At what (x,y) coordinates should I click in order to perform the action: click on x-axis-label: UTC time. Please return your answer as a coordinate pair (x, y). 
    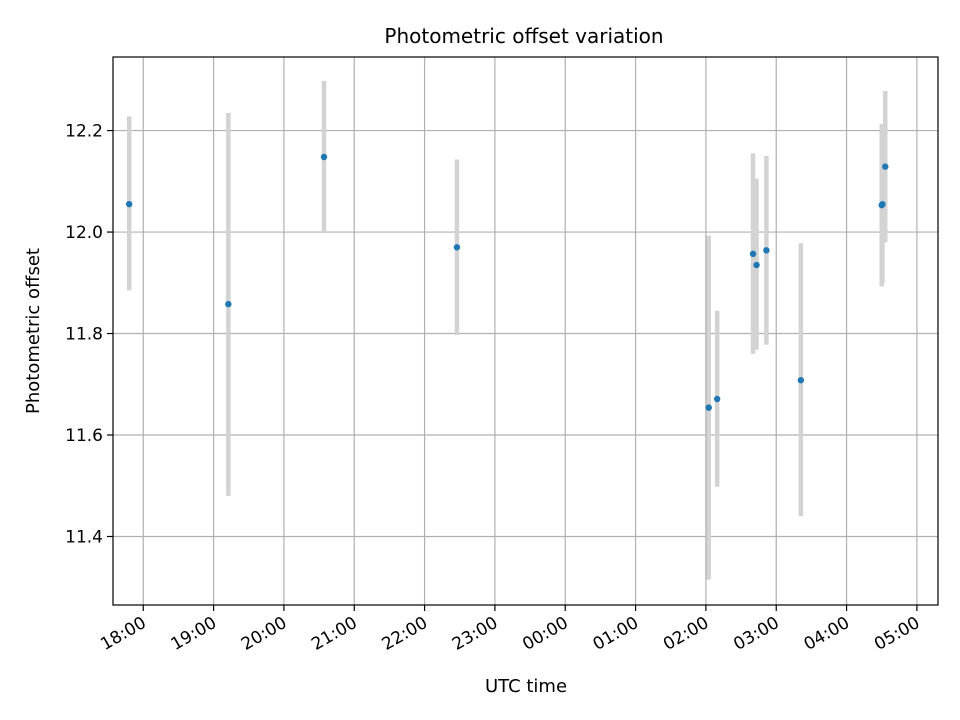
    Looking at the image, I should click on (526, 686).